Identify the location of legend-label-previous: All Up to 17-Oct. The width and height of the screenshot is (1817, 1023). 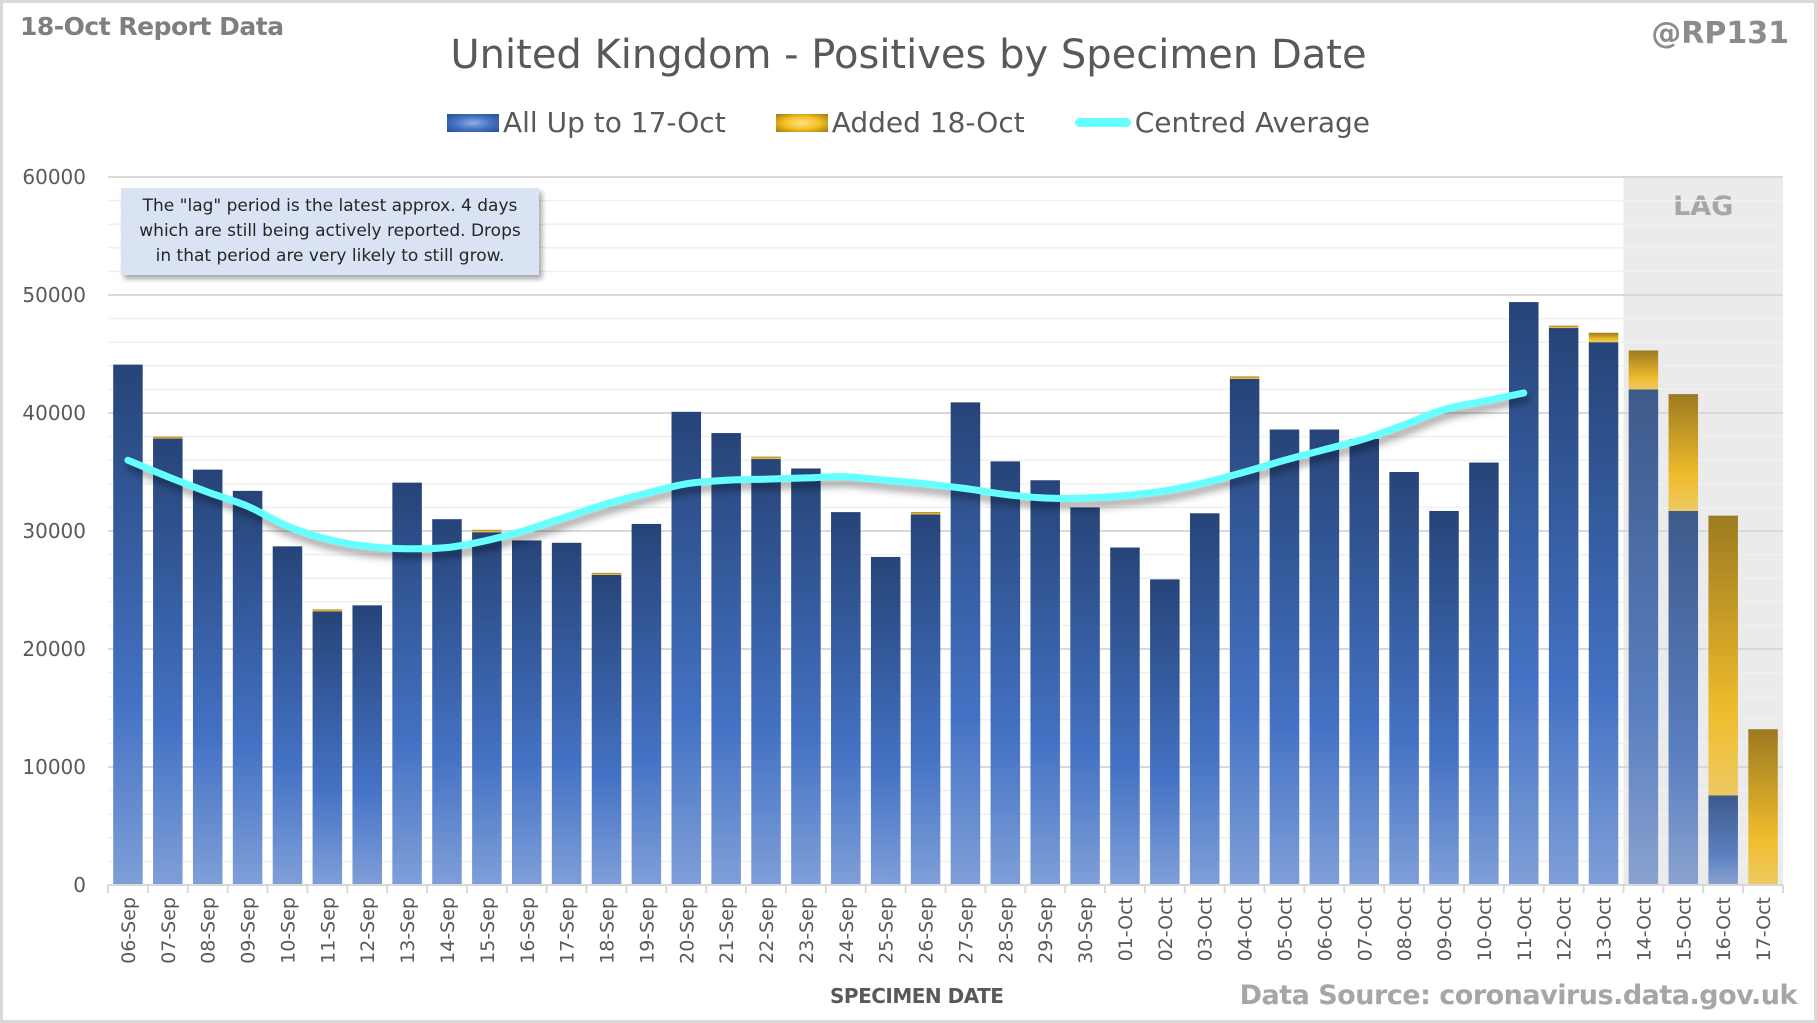
(614, 122).